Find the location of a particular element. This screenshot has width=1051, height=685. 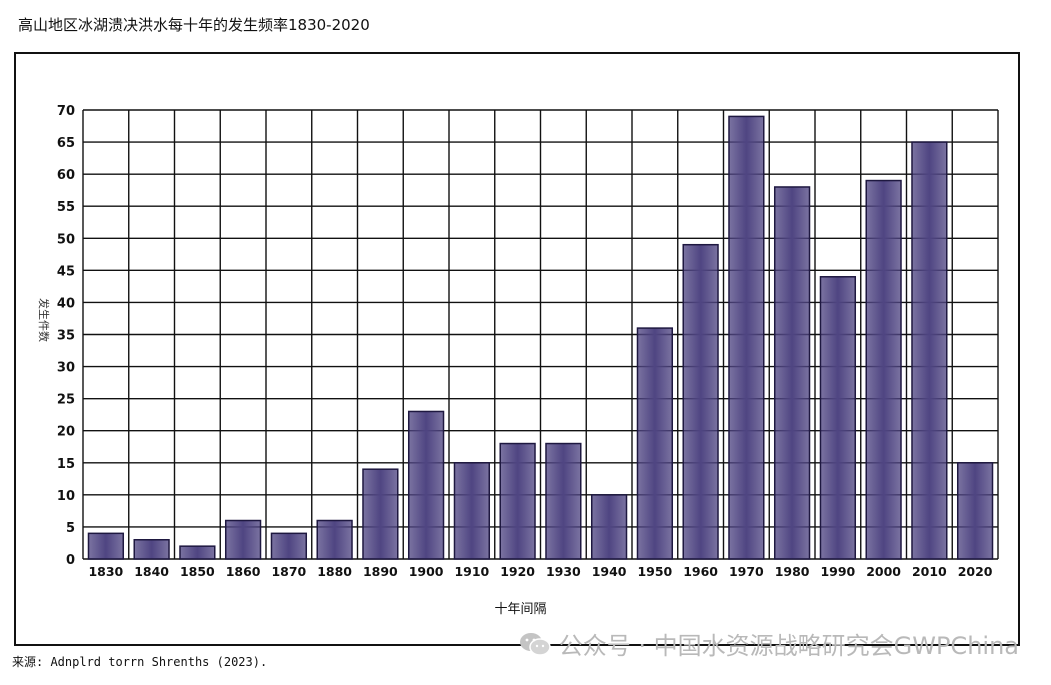

bar-2010 is located at coordinates (929, 350).